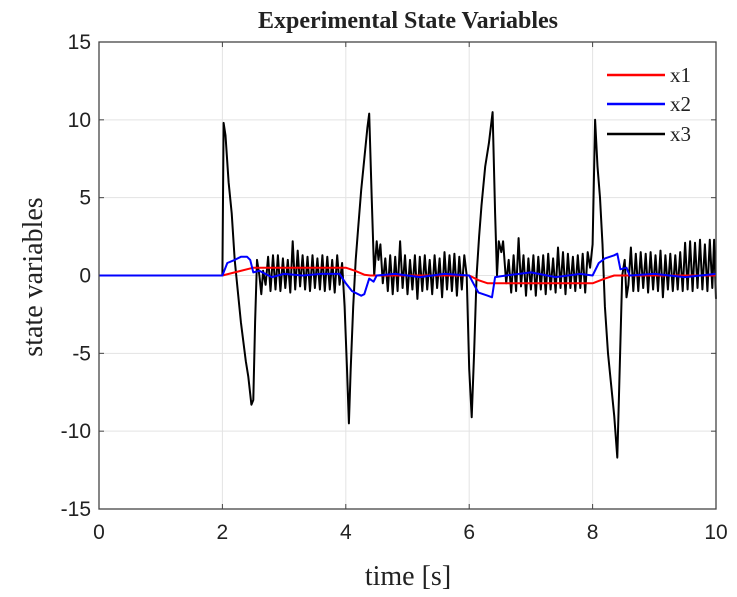 This screenshot has width=737, height=597. I want to click on chart-title: Experimental State Variables, so click(408, 21).